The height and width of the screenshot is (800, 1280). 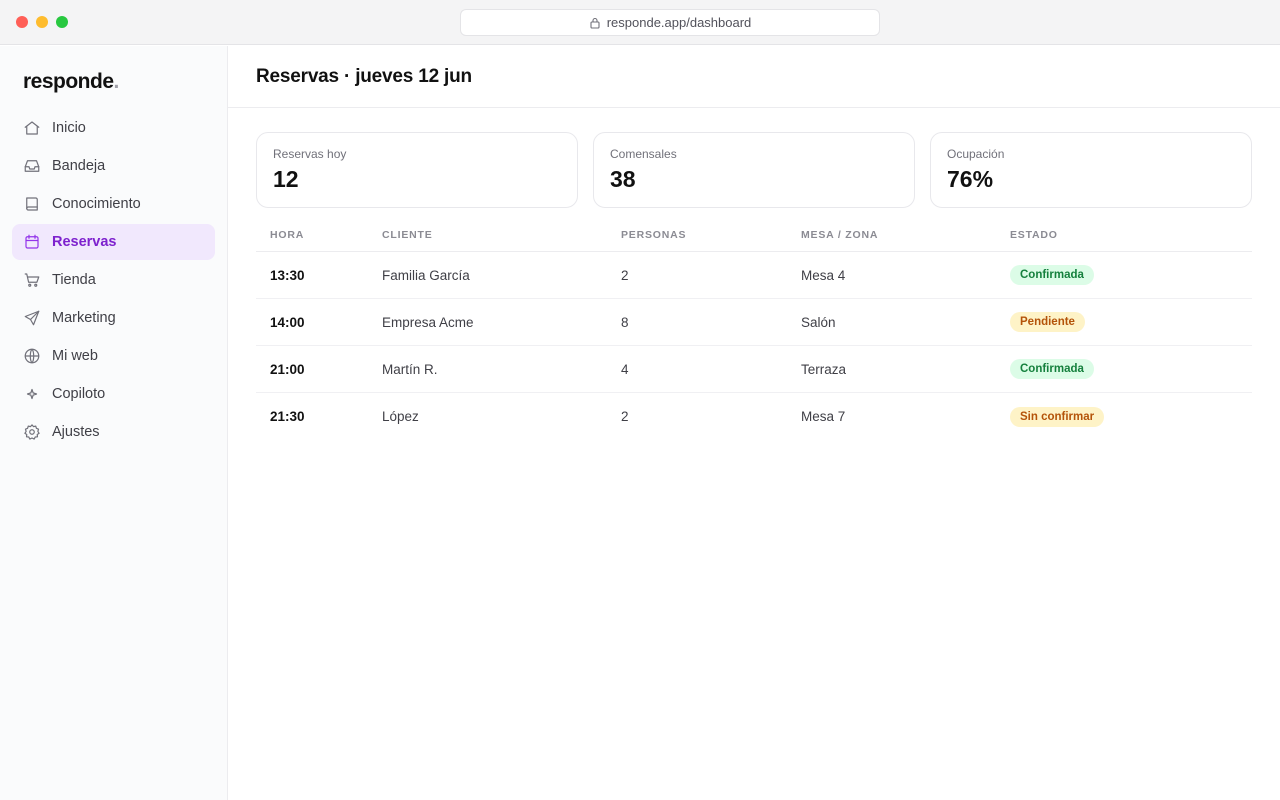 I want to click on sidebar-item-mi-web: Mi web, so click(x=113, y=356).